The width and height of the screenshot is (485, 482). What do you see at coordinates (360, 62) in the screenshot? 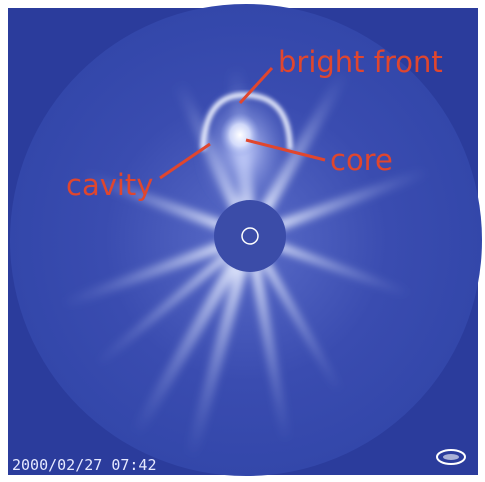
I see `label-bright-front: bright front` at bounding box center [360, 62].